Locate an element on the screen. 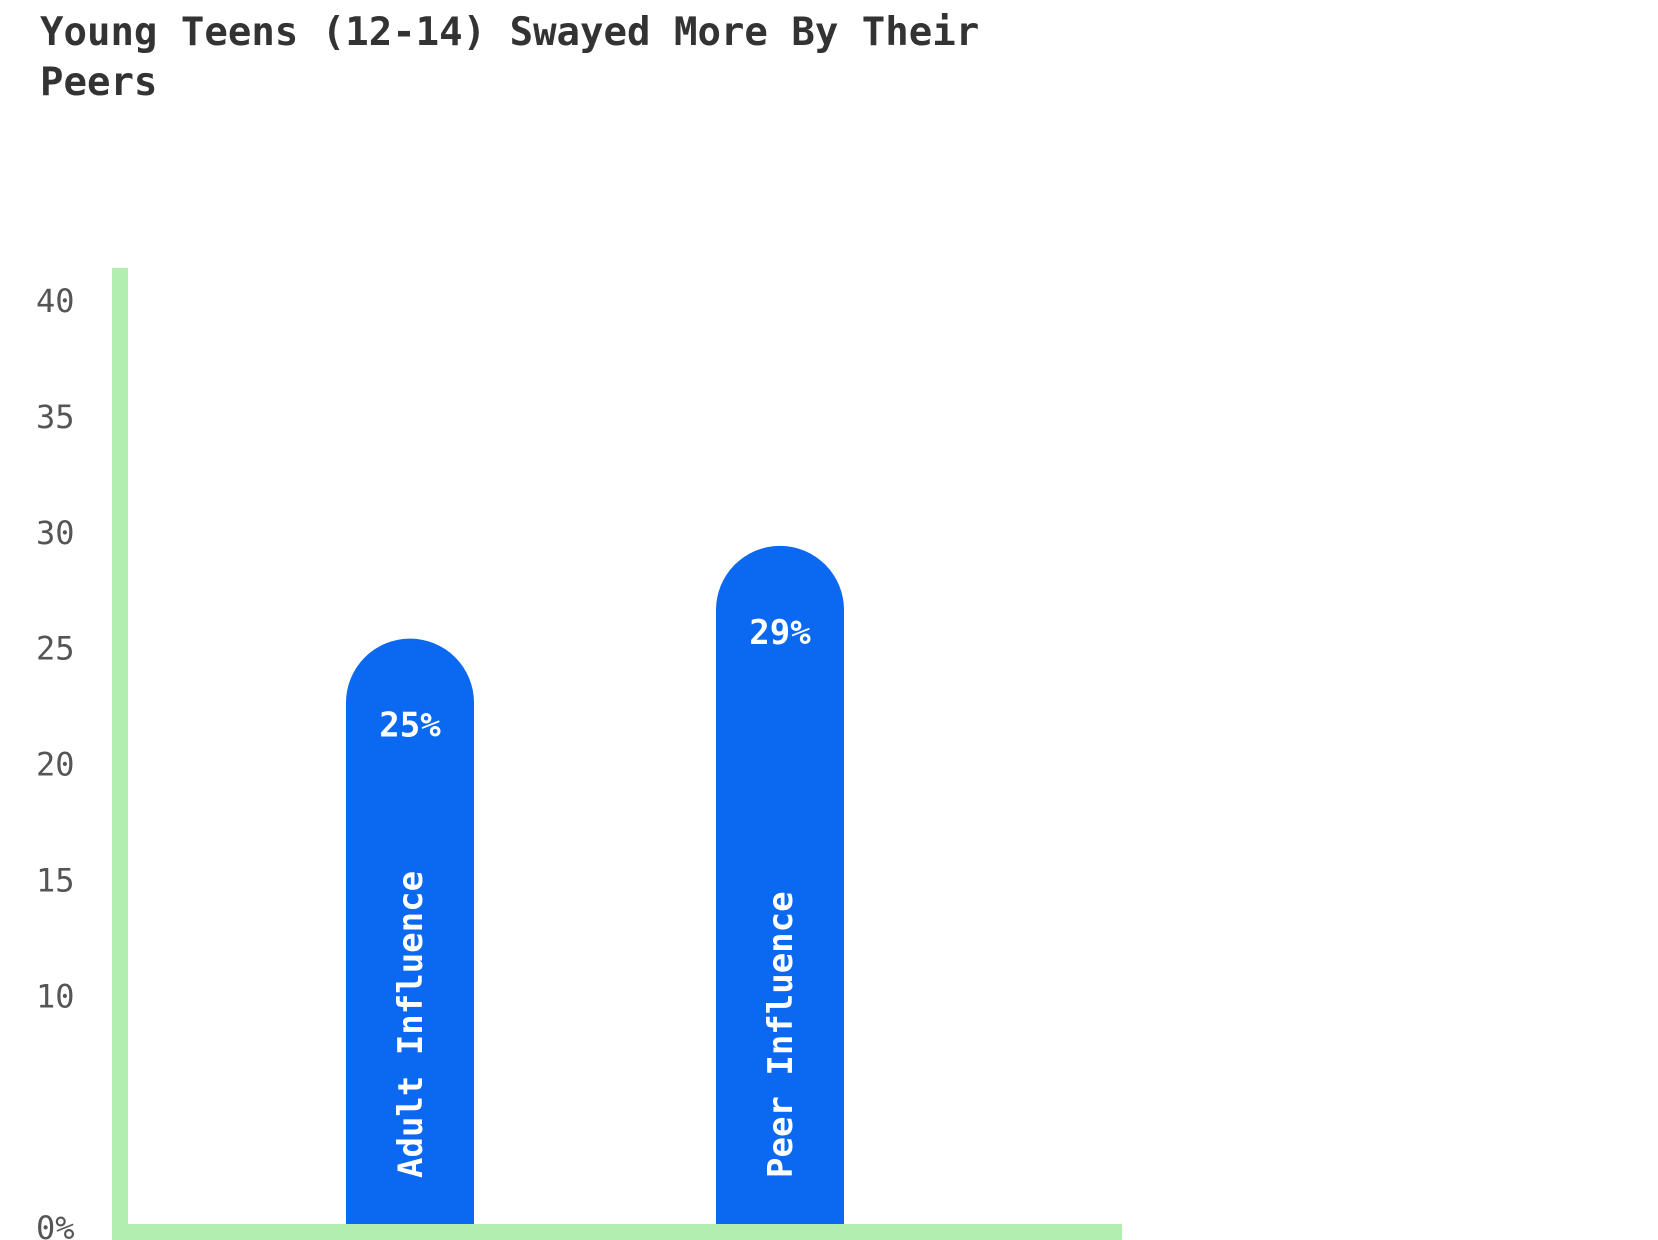 The width and height of the screenshot is (1658, 1240). y-axis-ticks: 0% 10 15 20 25 30 35 40 is located at coordinates (55, 761).